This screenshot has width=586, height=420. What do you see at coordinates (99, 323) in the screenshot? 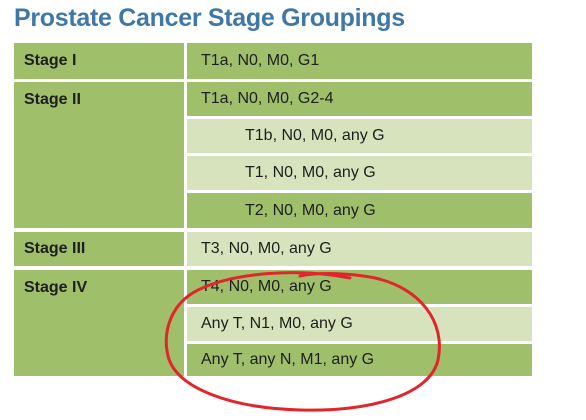
I see `stage-label-stage-iv: Stage IV` at bounding box center [99, 323].